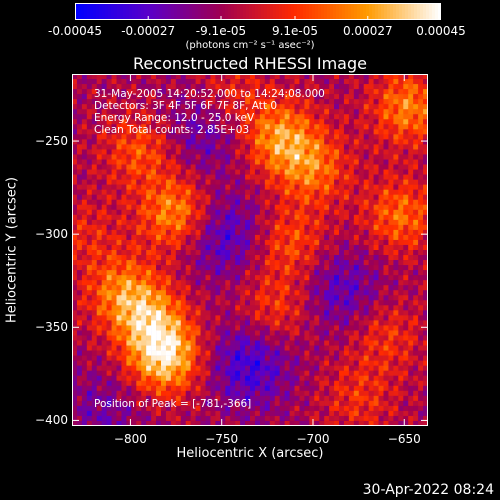  What do you see at coordinates (386, 11) in the screenshot?
I see `colorbar-segment` at bounding box center [386, 11].